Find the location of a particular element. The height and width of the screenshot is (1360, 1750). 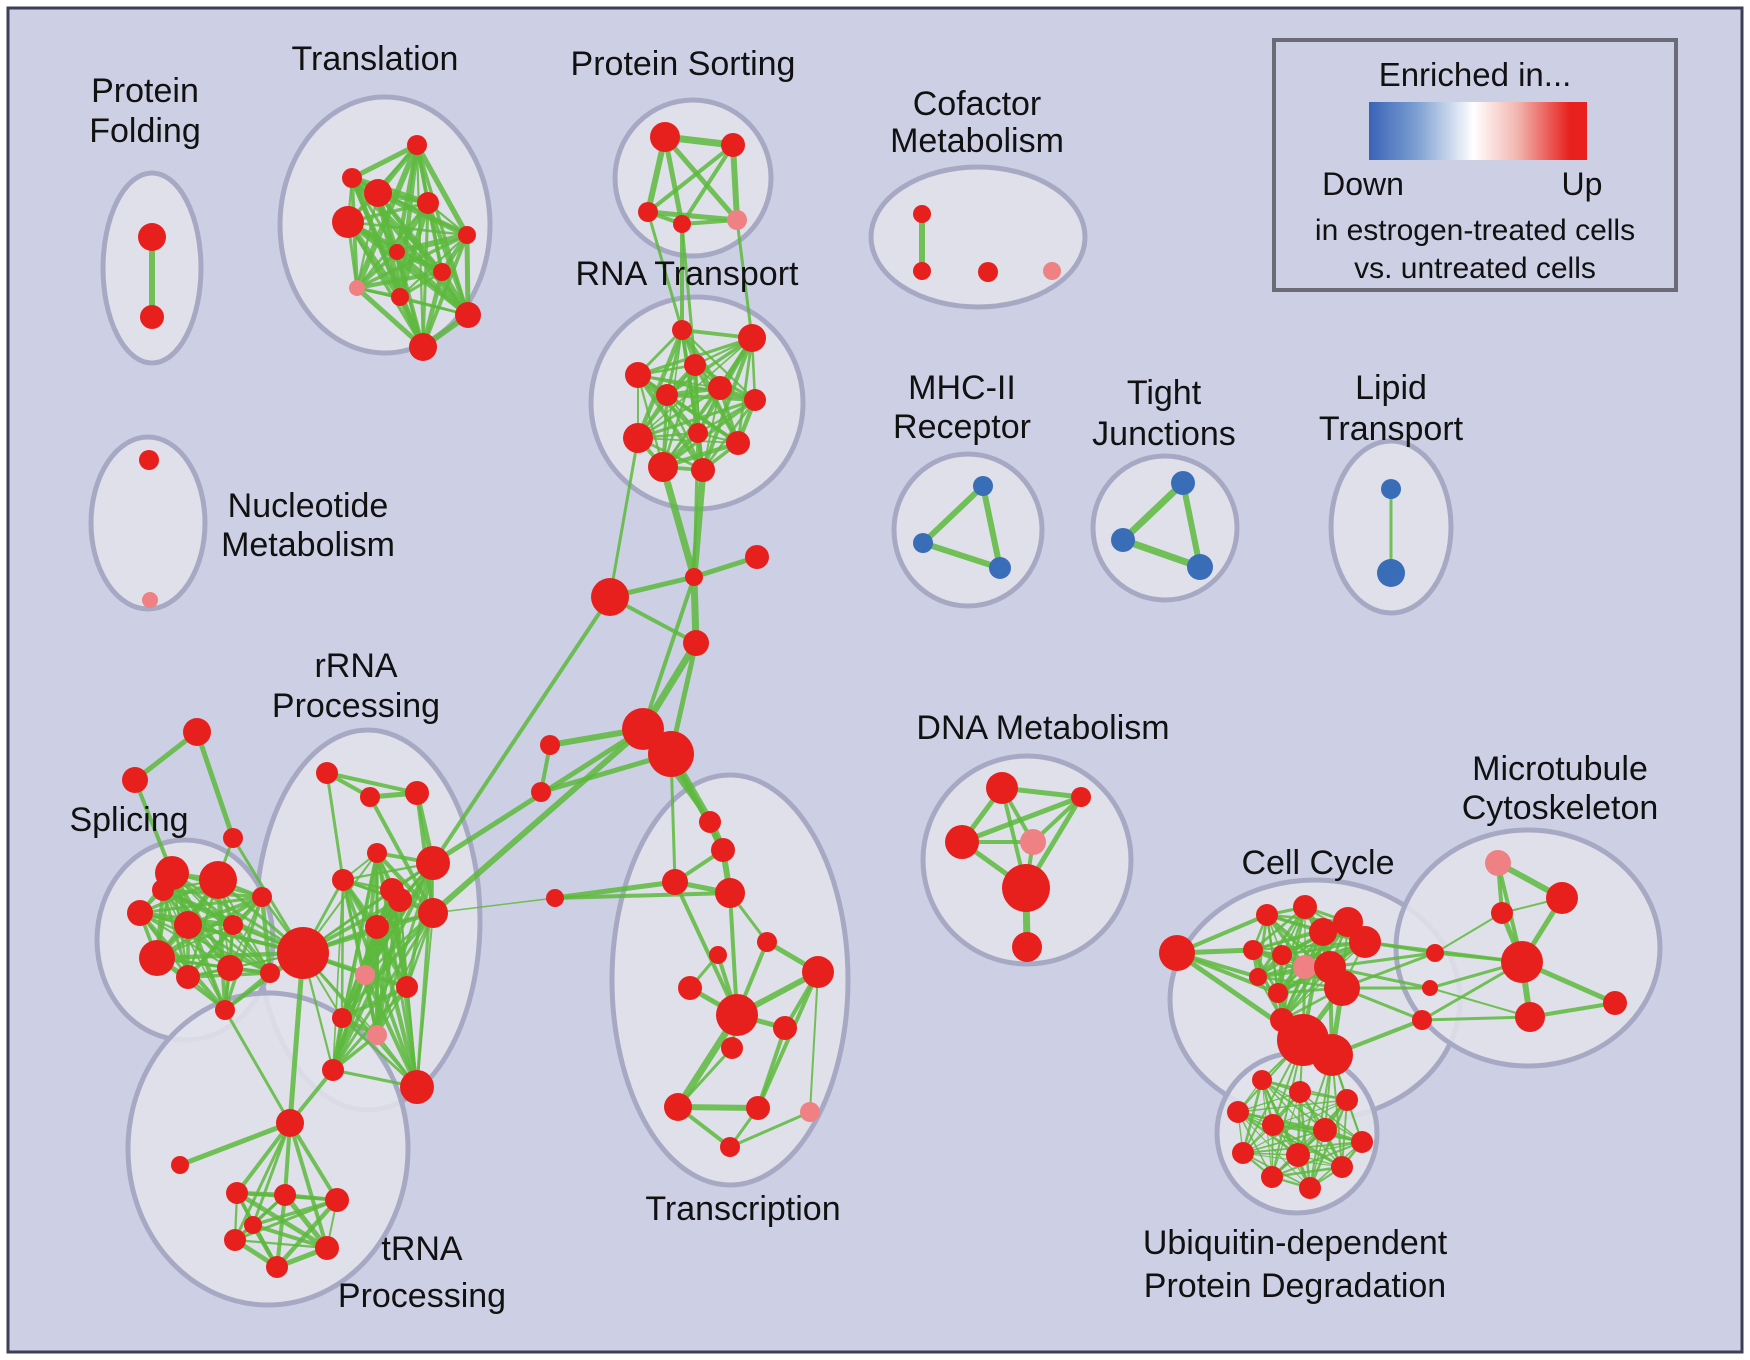

network-node-h2 is located at coordinates (671, 754).